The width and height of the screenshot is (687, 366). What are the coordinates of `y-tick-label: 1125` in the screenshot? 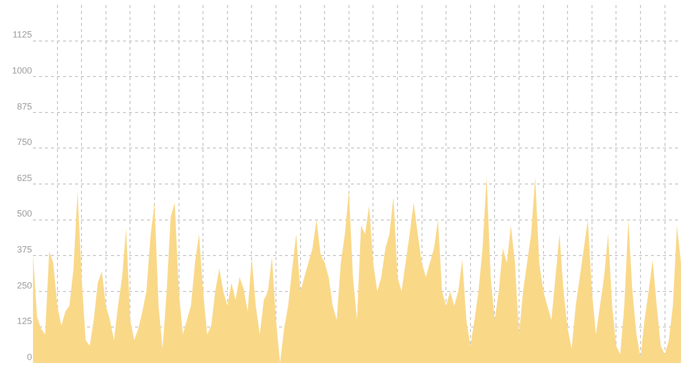 It's located at (22, 35).